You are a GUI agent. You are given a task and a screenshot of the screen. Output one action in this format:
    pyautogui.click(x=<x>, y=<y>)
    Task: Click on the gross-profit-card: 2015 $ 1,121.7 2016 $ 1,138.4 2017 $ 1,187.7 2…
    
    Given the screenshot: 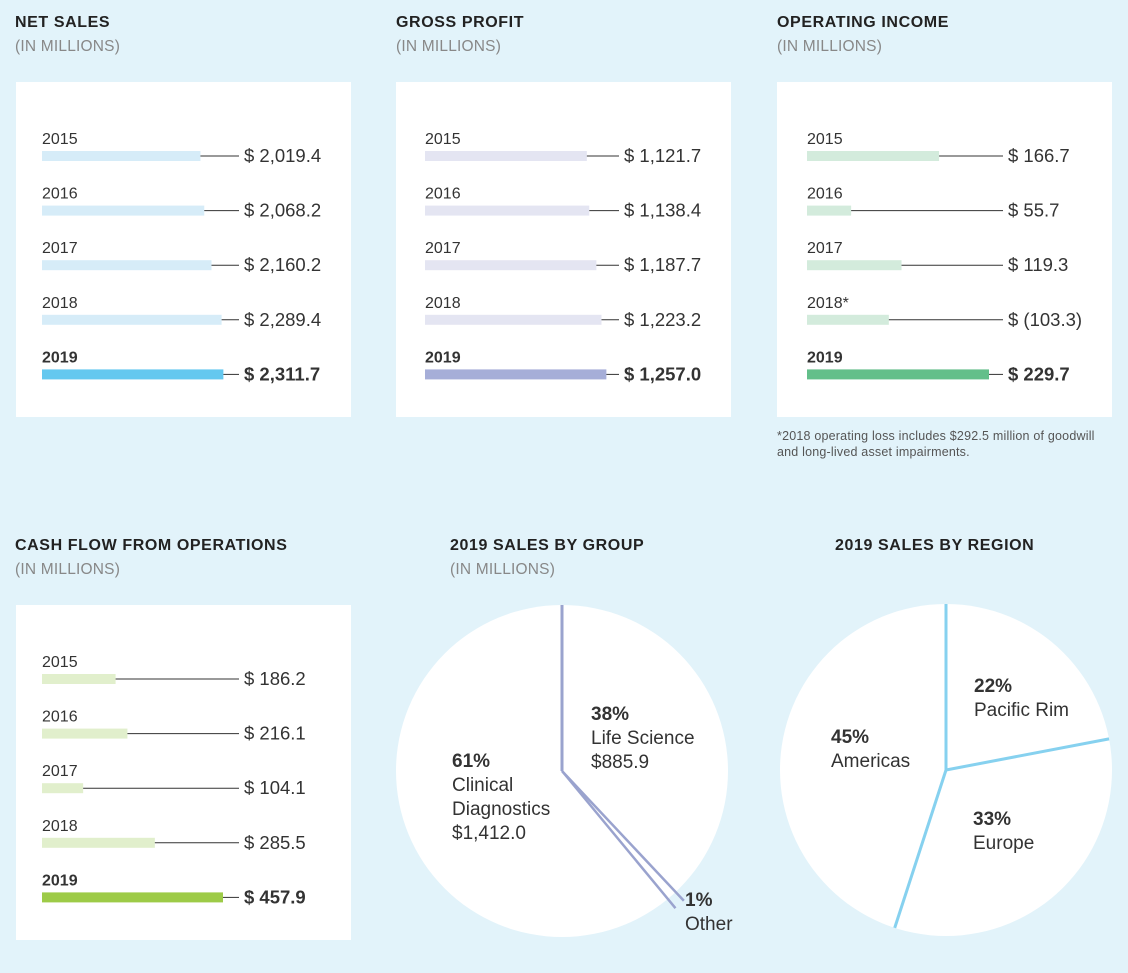 What is the action you would take?
    pyautogui.click(x=563, y=249)
    